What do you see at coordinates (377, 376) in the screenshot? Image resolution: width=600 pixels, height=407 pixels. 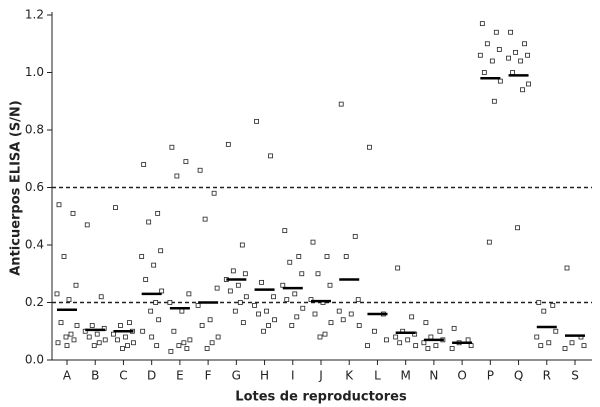 I see `x-tick-label: L` at bounding box center [377, 376].